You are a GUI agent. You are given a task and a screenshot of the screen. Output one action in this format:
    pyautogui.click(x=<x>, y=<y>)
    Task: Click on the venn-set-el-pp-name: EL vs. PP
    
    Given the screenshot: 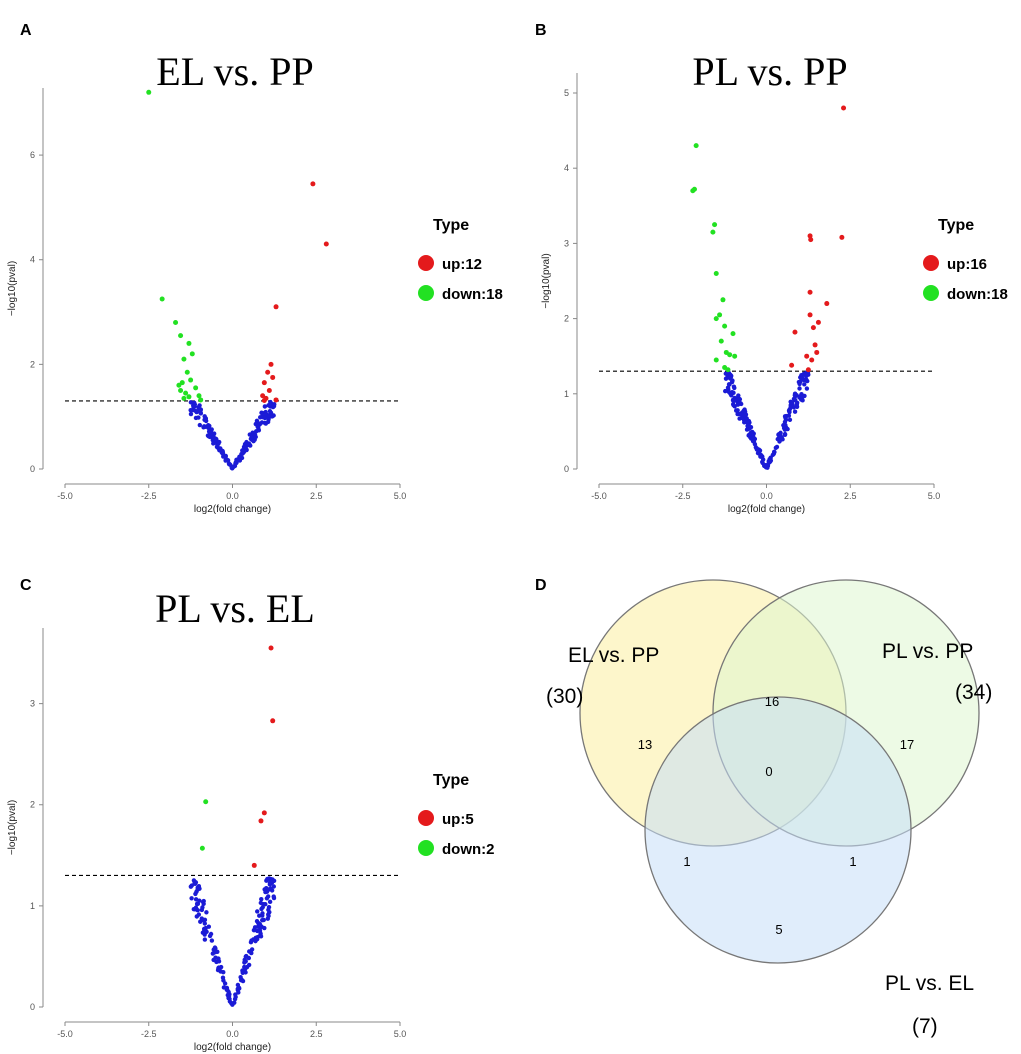 What is the action you would take?
    pyautogui.click(x=613, y=655)
    